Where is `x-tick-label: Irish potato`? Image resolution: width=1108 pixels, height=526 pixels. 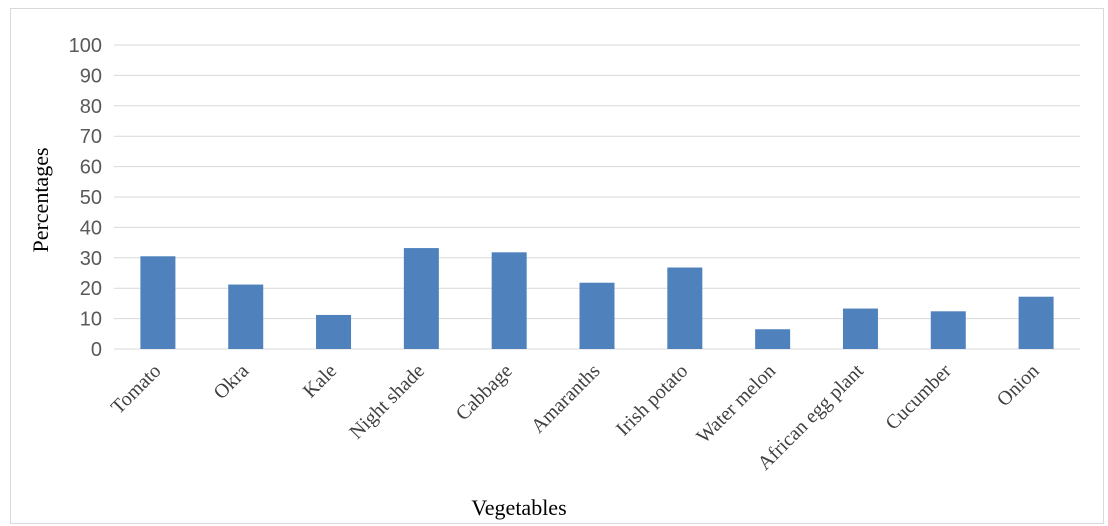 x-tick-label: Irish potato is located at coordinates (652, 400).